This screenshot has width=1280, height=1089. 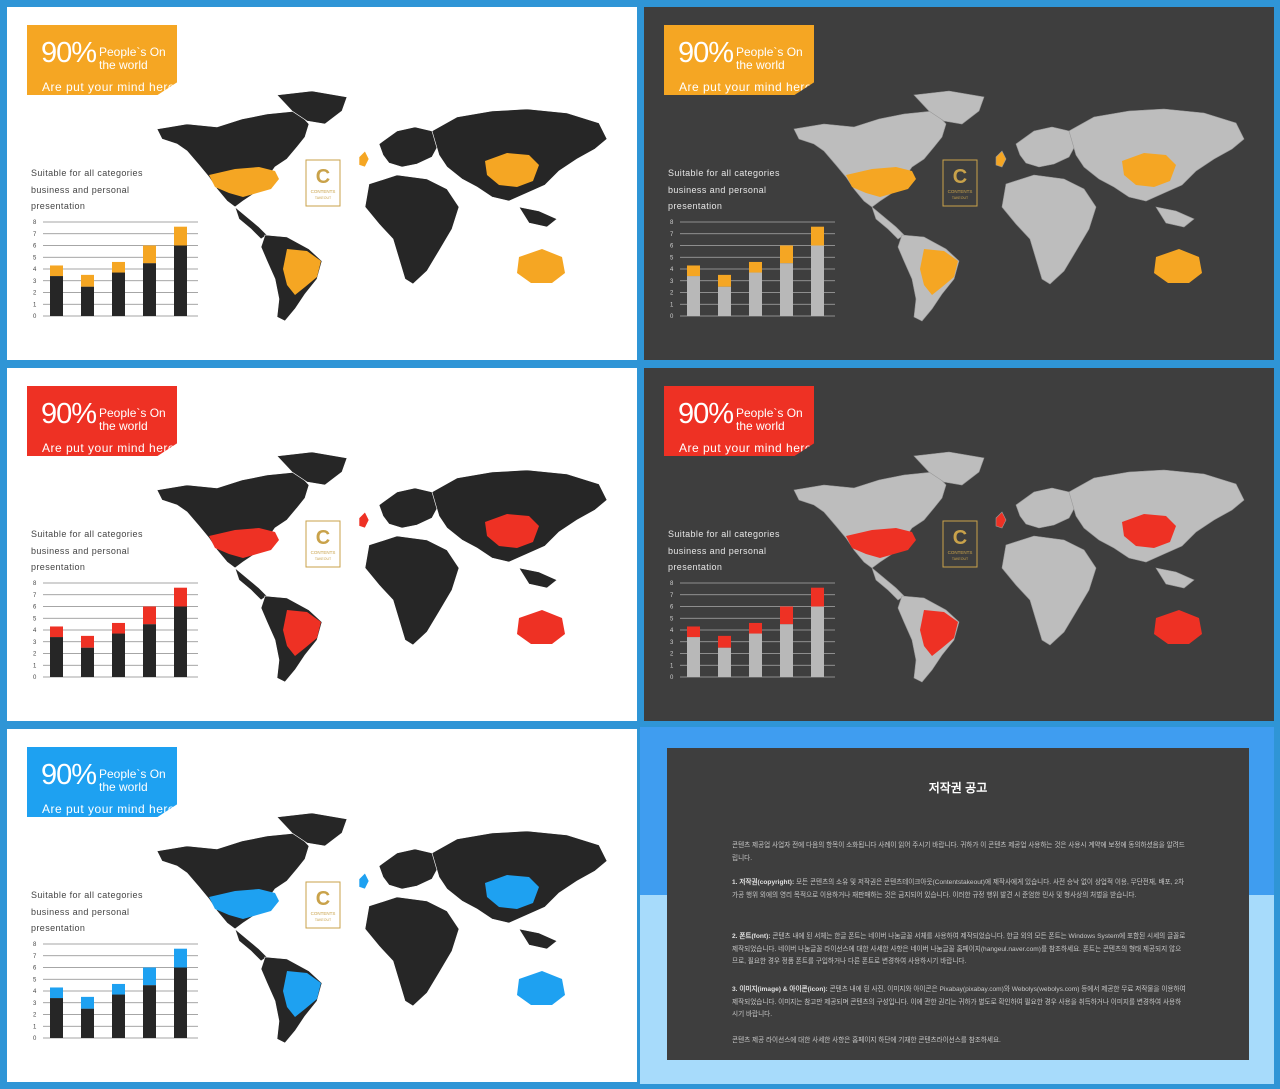 I want to click on header-line-2: the world, so click(x=123, y=787).